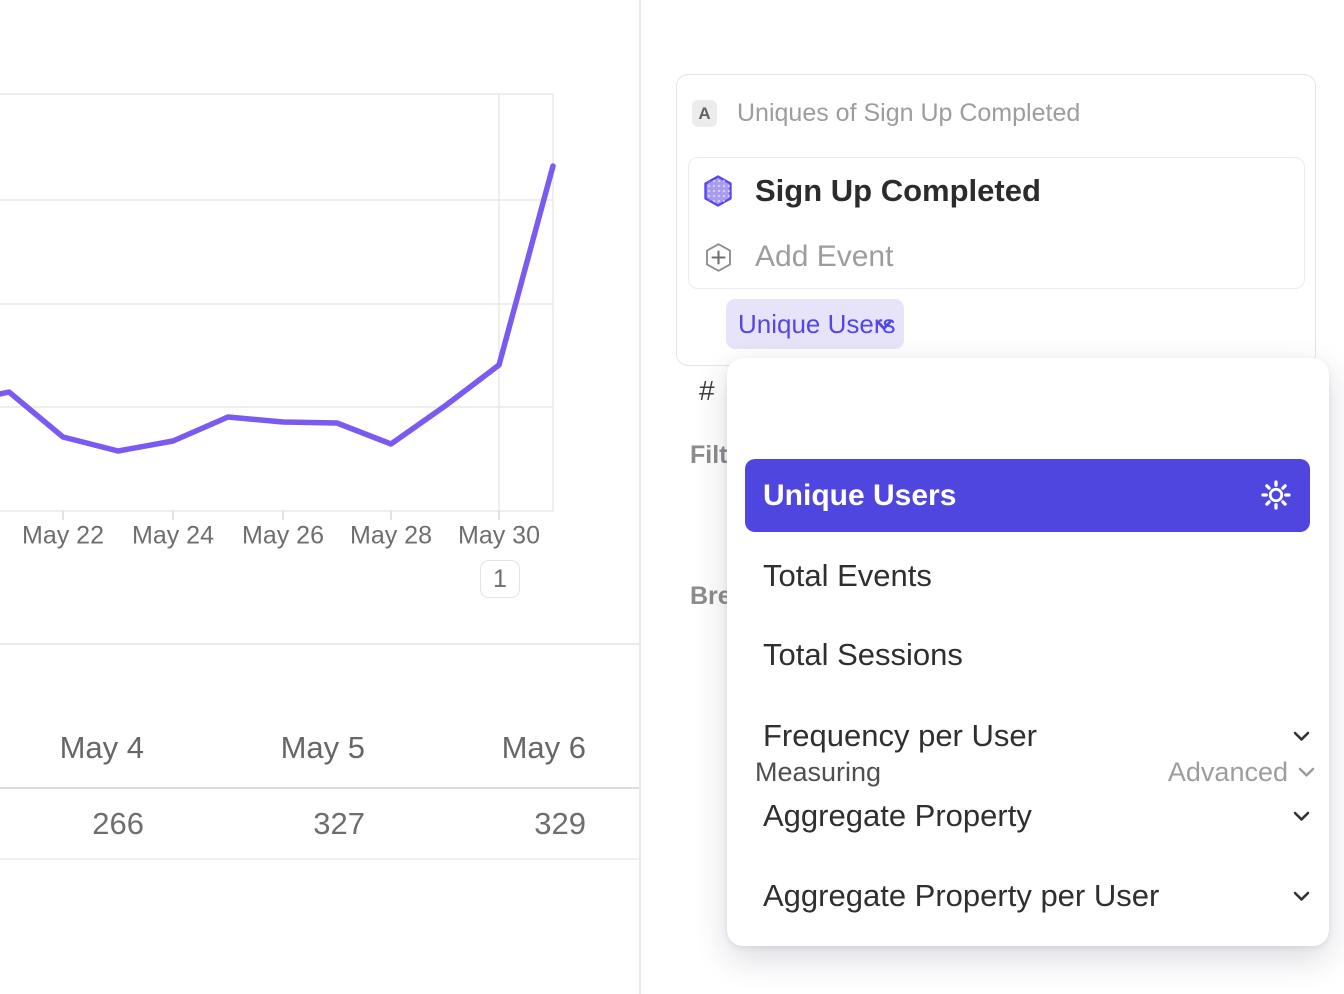 This screenshot has height=994, width=1344. What do you see at coordinates (961, 895) in the screenshot?
I see `menu-item-label: Aggregate Property per User` at bounding box center [961, 895].